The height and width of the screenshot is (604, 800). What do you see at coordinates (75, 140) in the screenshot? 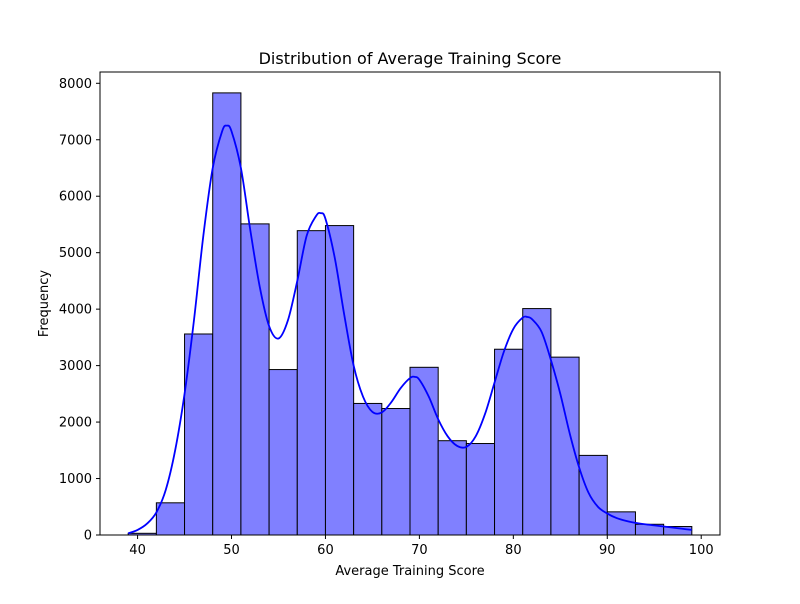
I see `y-tick-label-7: 7000` at bounding box center [75, 140].